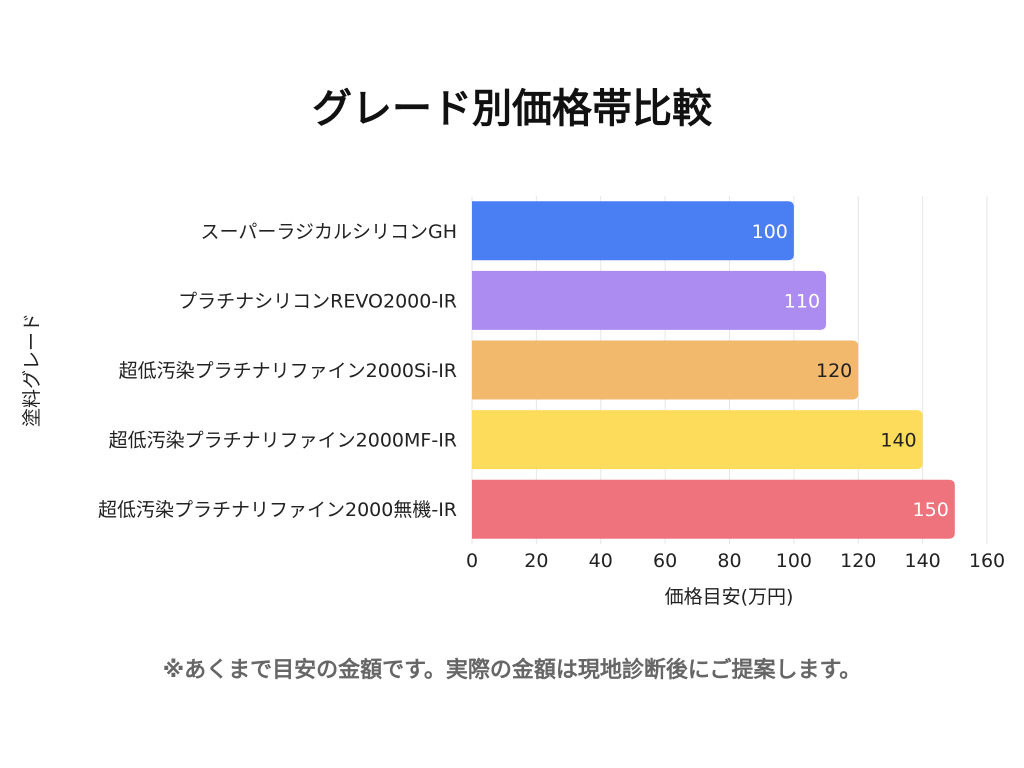 The image size is (1024, 768). Describe the element at coordinates (898, 441) in the screenshot. I see `value-label: 140` at that location.